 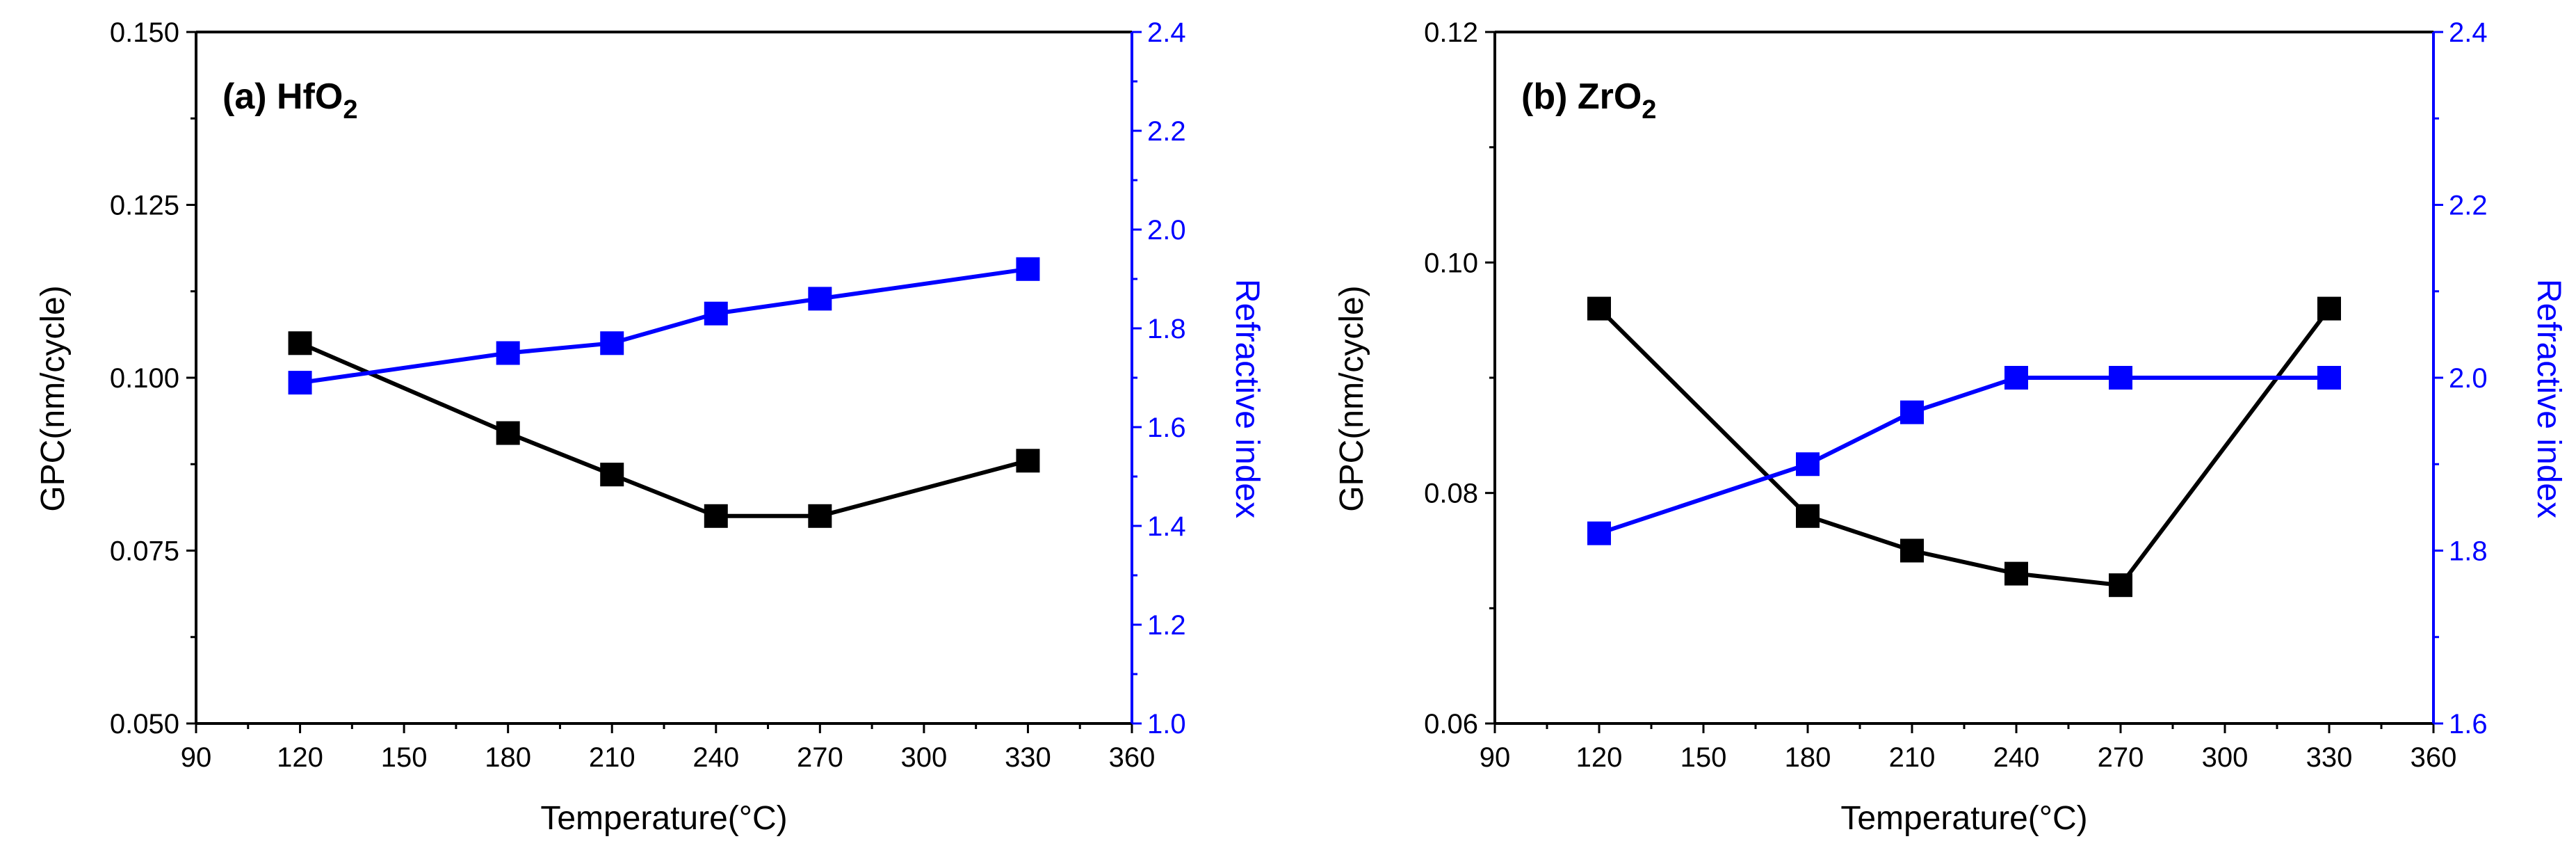 I want to click on panel-title-text: (a) HfO, so click(x=282, y=97).